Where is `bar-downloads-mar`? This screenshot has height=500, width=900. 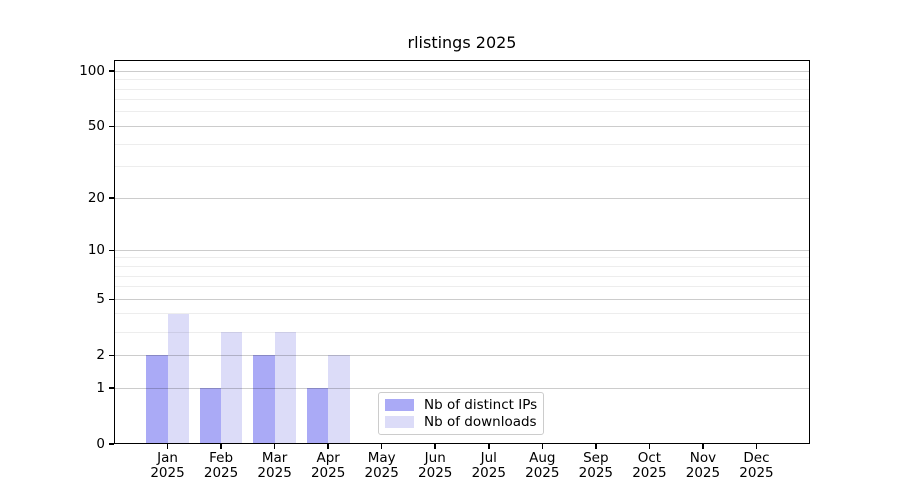
bar-downloads-mar is located at coordinates (285, 388).